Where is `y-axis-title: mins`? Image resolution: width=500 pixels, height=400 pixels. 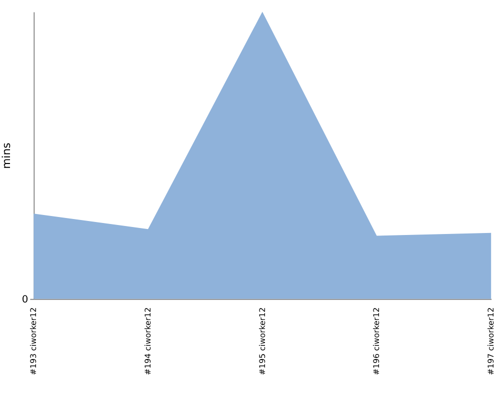 y-axis-title: mins is located at coordinates (7, 155).